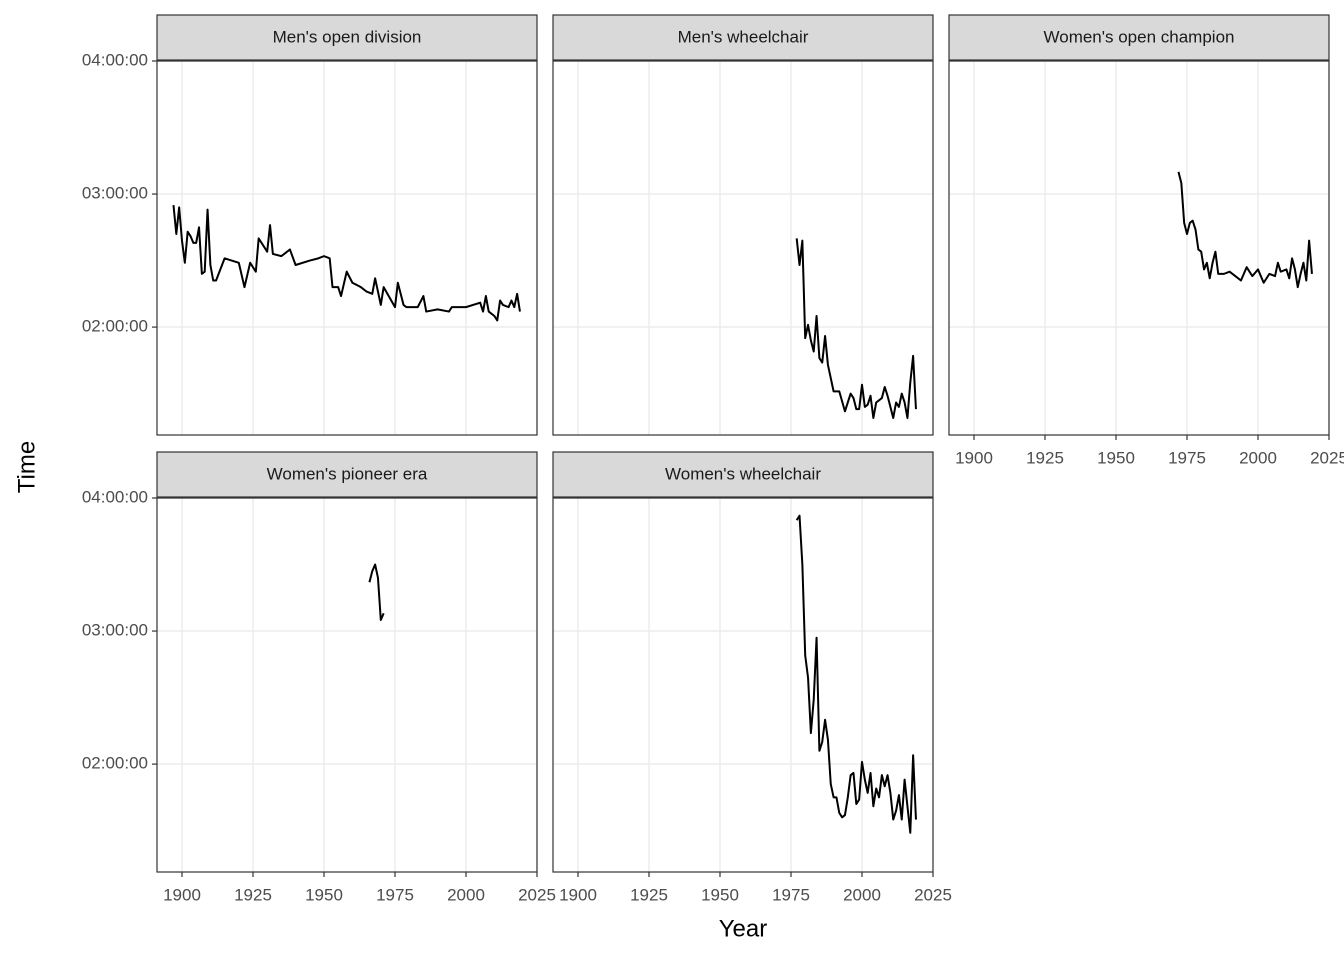  I want to click on strip-label: Women's wheelchair, so click(743, 473).